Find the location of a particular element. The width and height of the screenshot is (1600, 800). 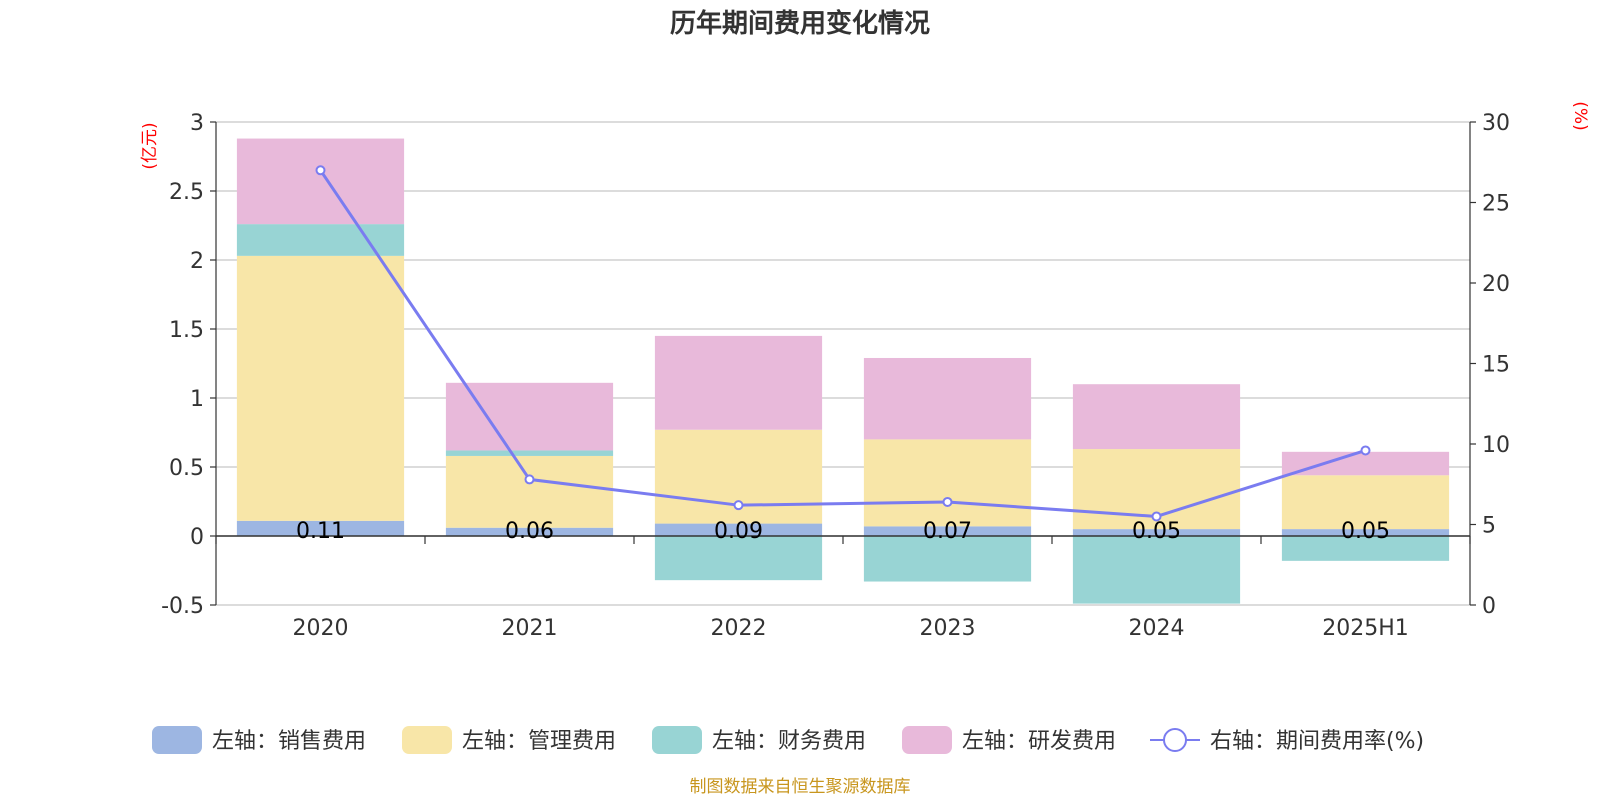

left-axis-unit: (亿元) is located at coordinates (150, 145).